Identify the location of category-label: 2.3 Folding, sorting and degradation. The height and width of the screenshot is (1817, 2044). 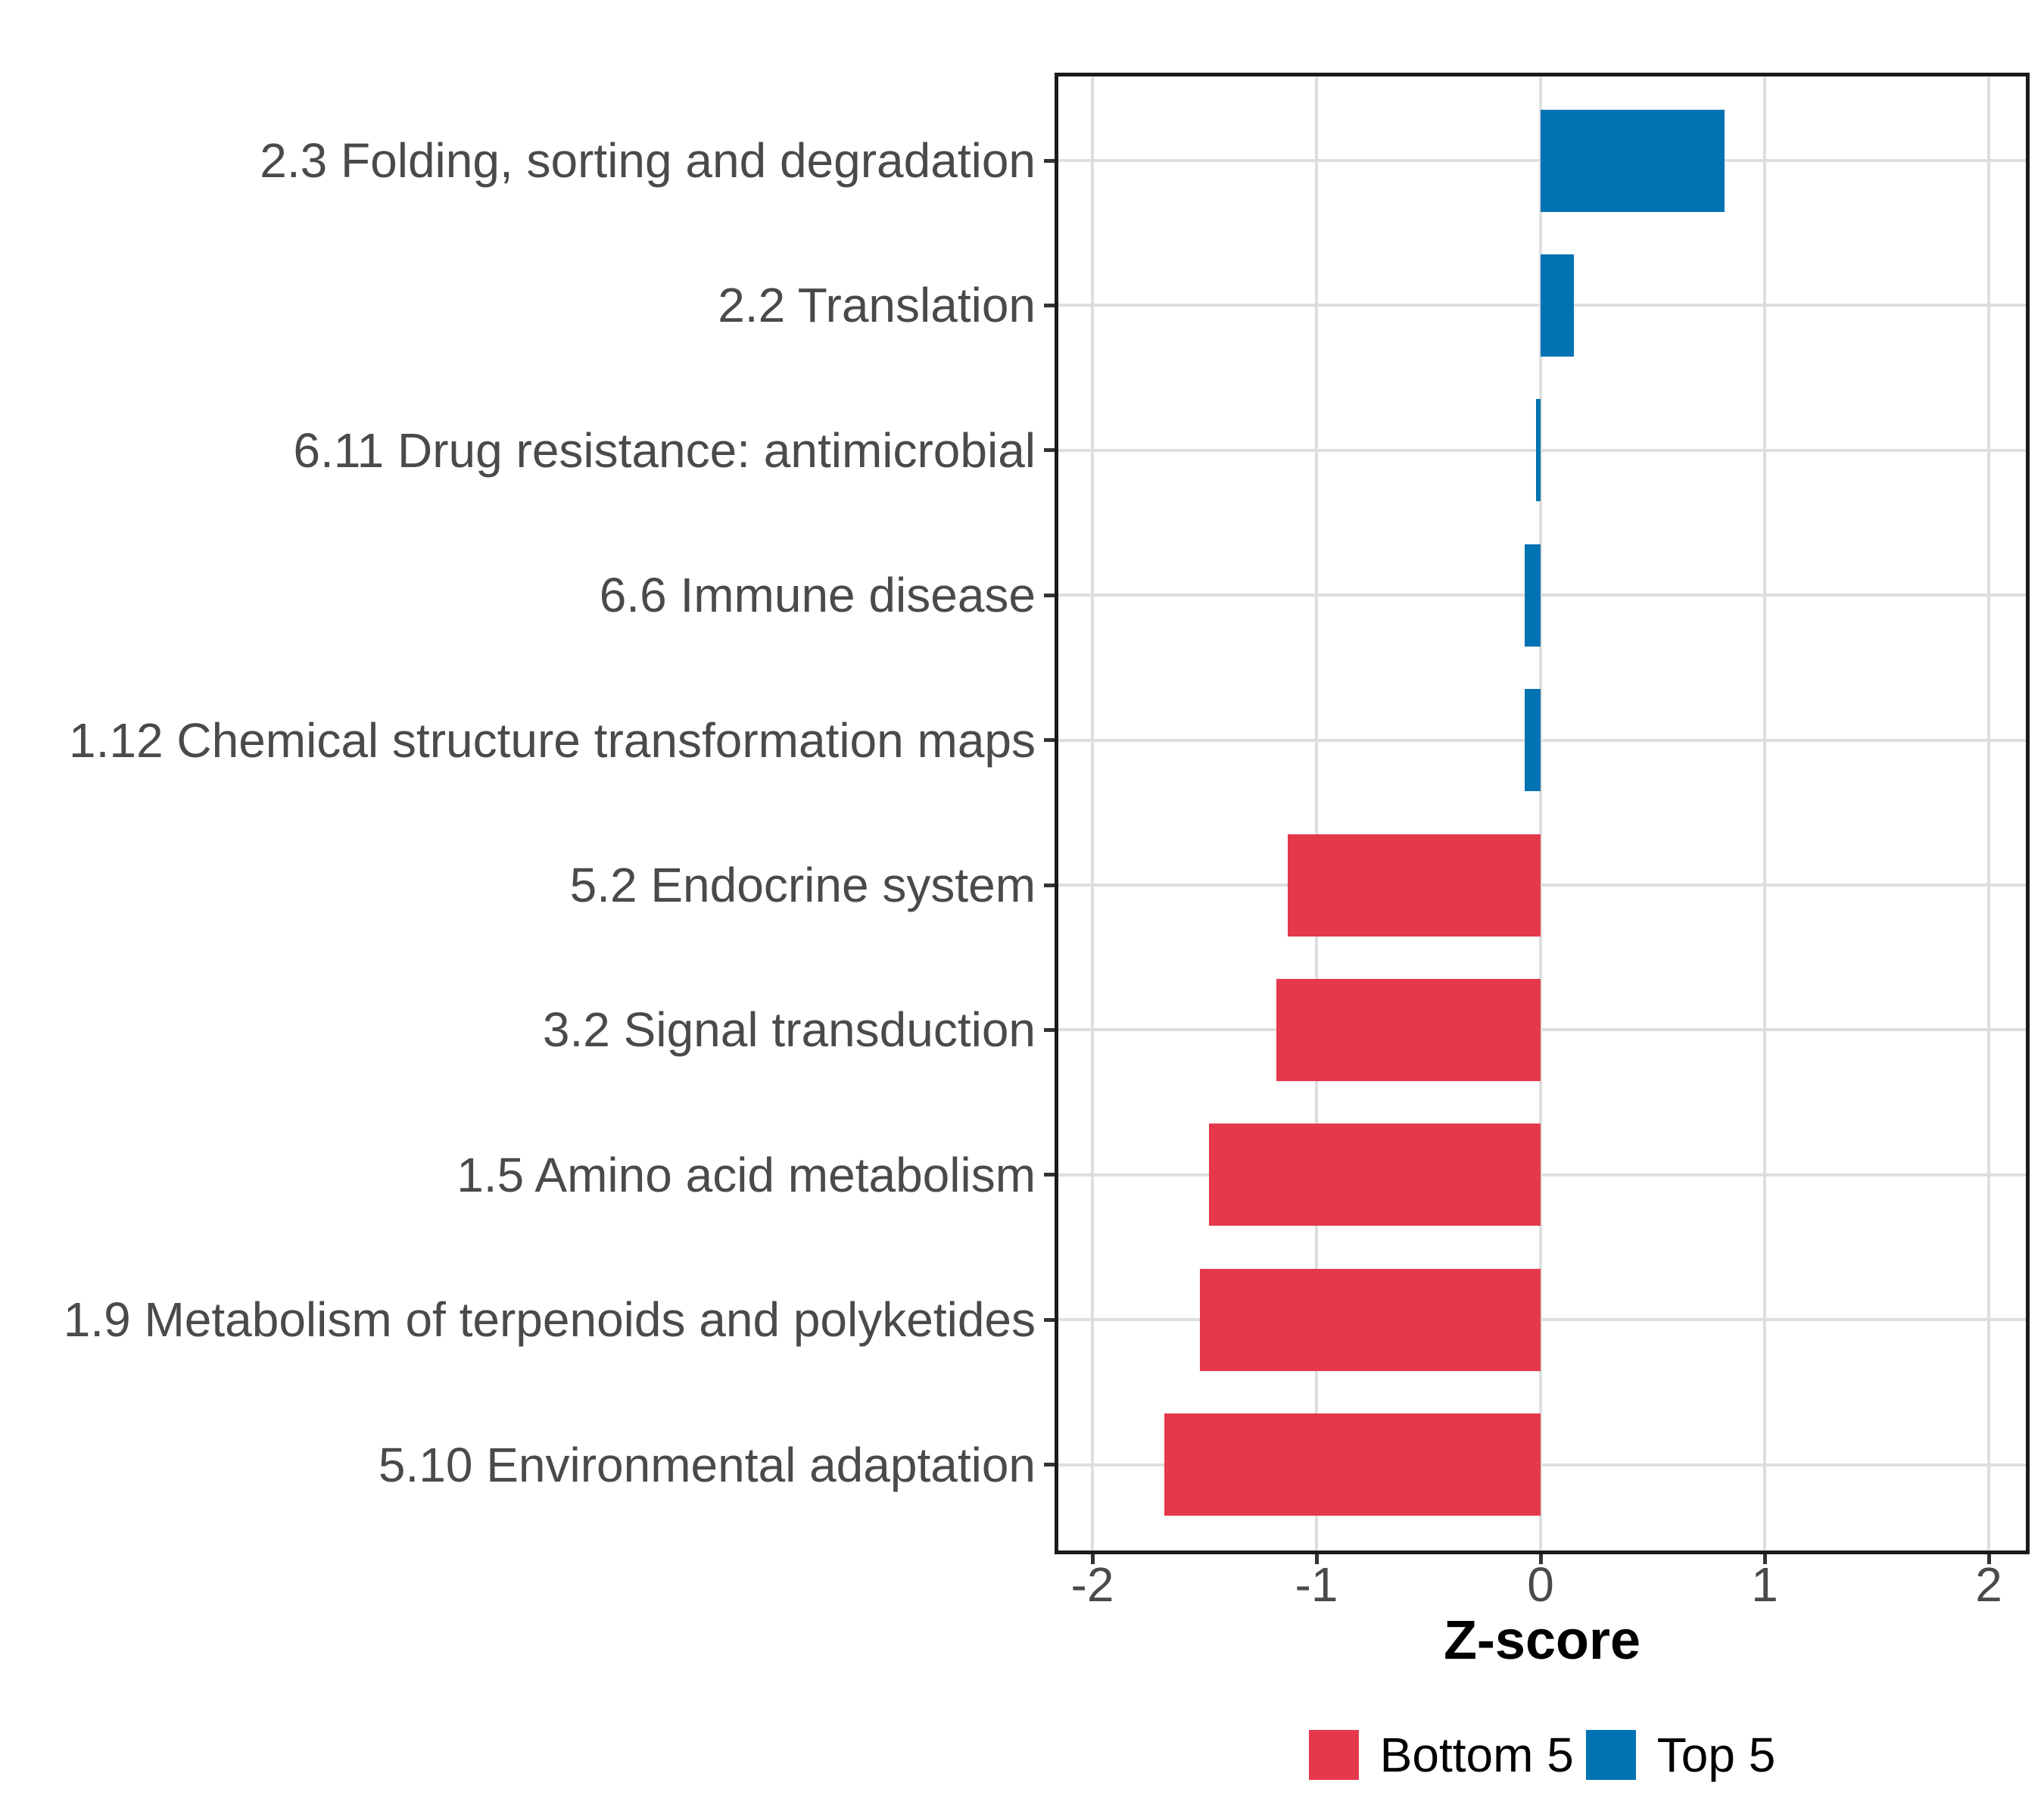
(648, 160).